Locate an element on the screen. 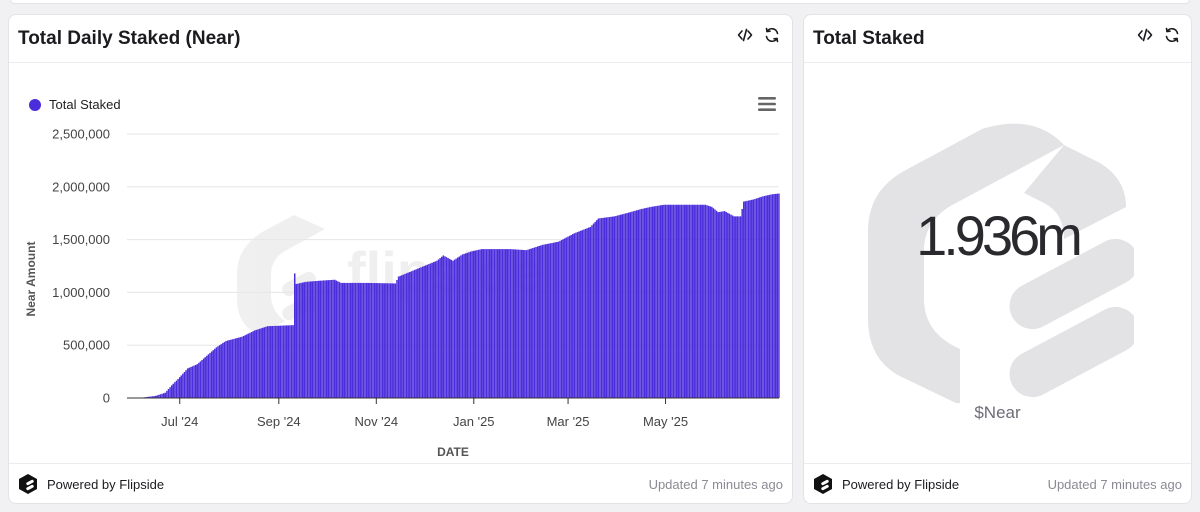  card-header: Total Staked is located at coordinates (997, 39).